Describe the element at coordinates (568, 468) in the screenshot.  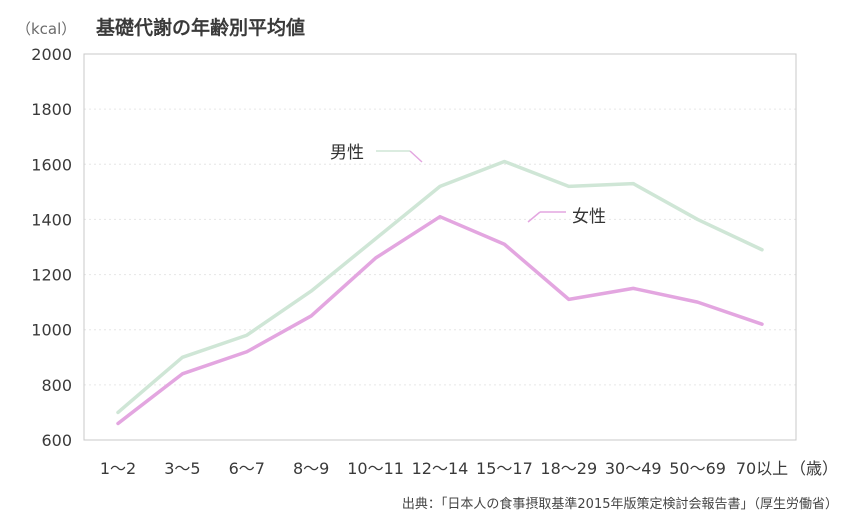
I see `x-tick-label: 18〜29` at that location.